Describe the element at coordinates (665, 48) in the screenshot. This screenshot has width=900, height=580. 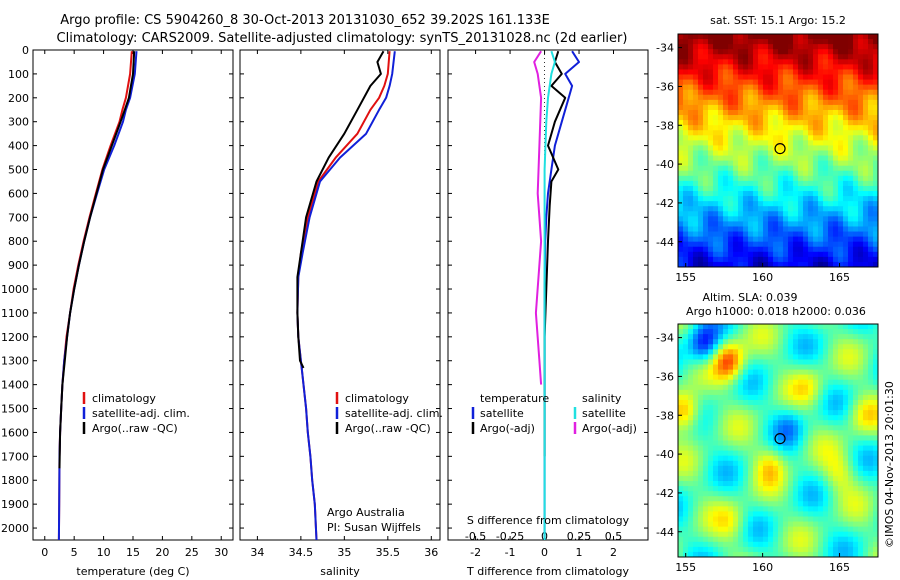
I see `map-ytick-label: -34` at that location.